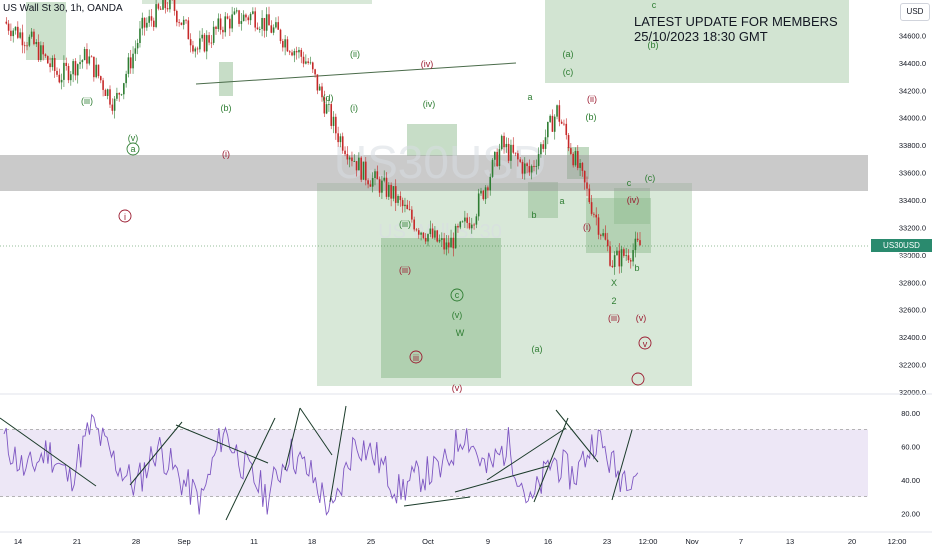 Image resolution: width=932 pixels, height=550 pixels. Describe the element at coordinates (912, 227) in the screenshot. I see `price-tick-label: 33200.0` at that location.